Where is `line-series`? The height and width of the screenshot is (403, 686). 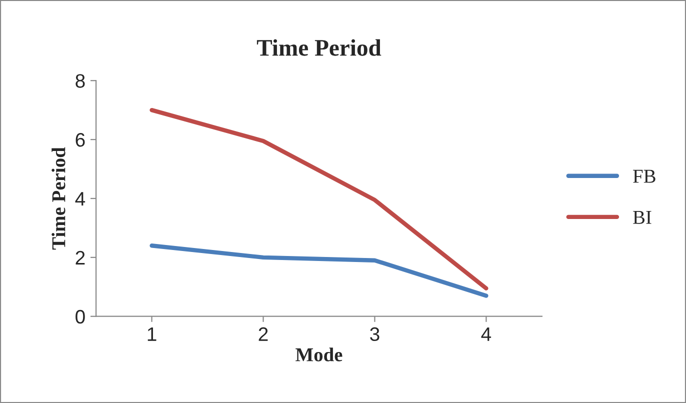 line-series is located at coordinates (319, 271).